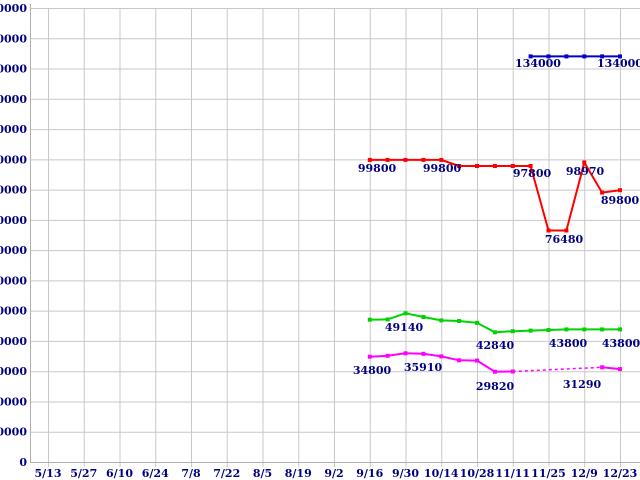 This screenshot has height=480, width=640. Describe the element at coordinates (13, 8) in the screenshot. I see `y-tick-label: 150000` at that location.